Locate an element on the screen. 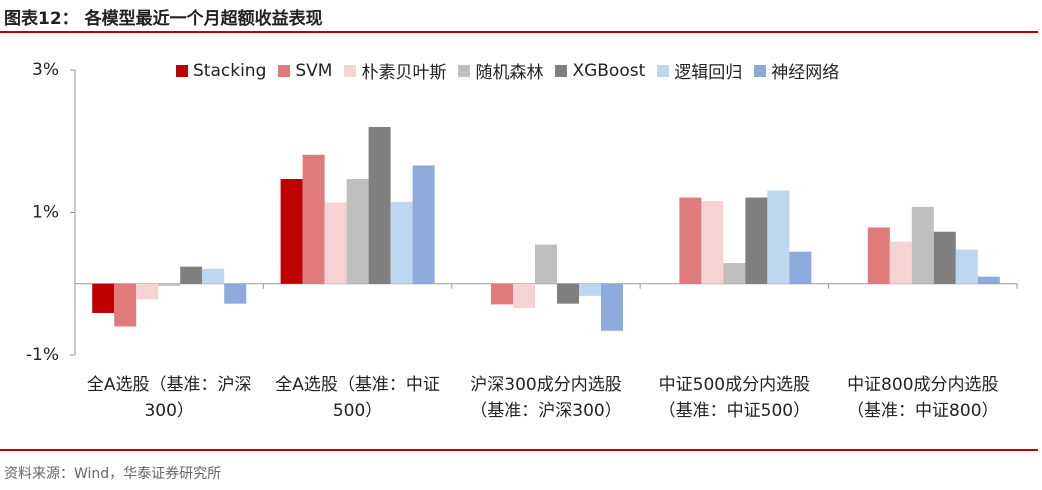  legend-label: 神经网络 is located at coordinates (805, 73).